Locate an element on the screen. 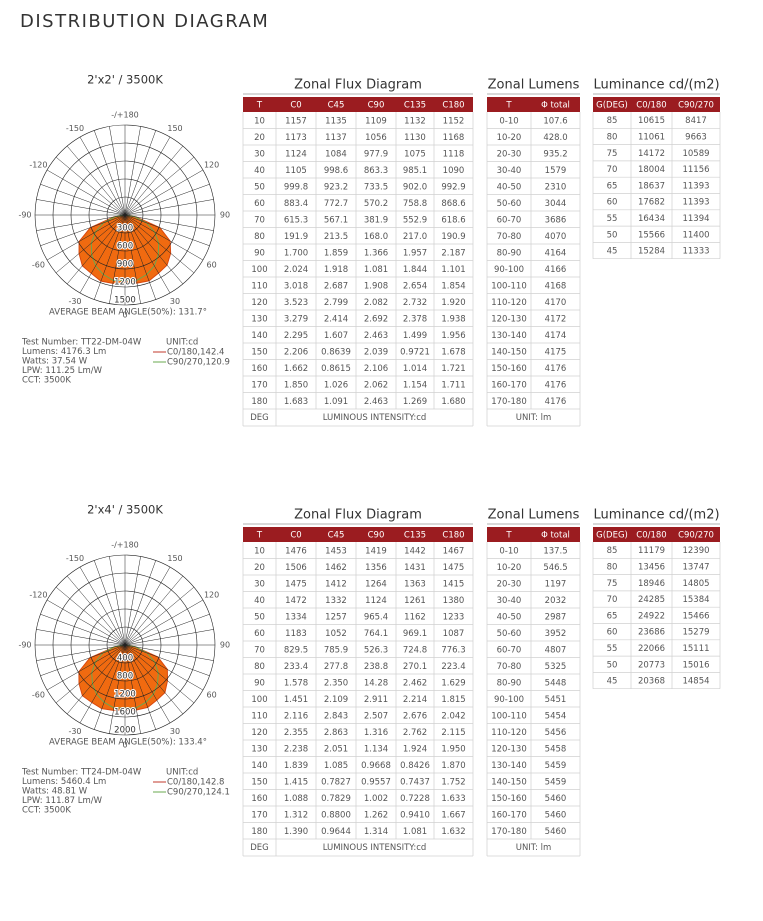 The image size is (763, 921). cell: 1475 is located at coordinates (454, 568).